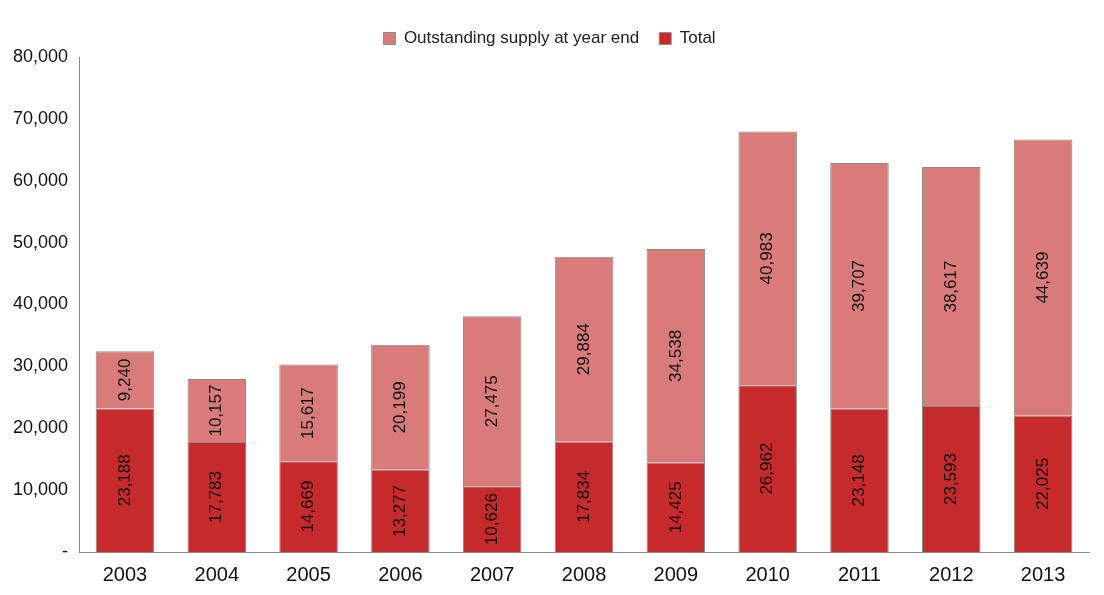  What do you see at coordinates (400, 407) in the screenshot?
I see `data-label: 20,199` at bounding box center [400, 407].